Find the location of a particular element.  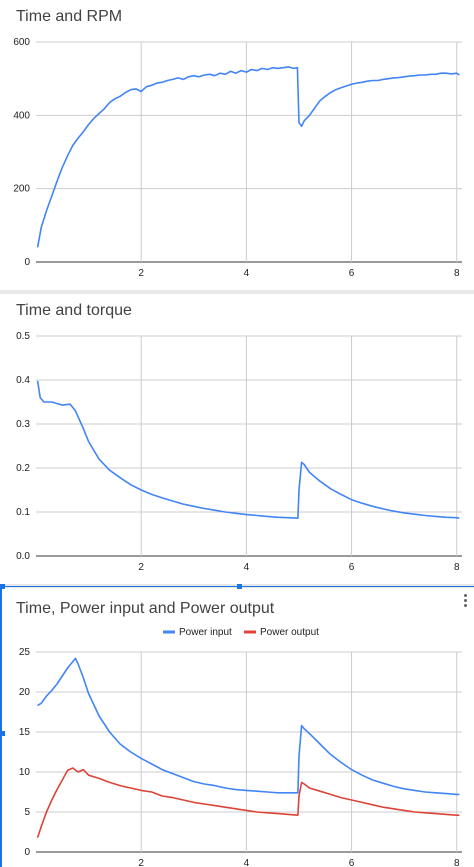

resize-handle-top-center is located at coordinates (239, 586).